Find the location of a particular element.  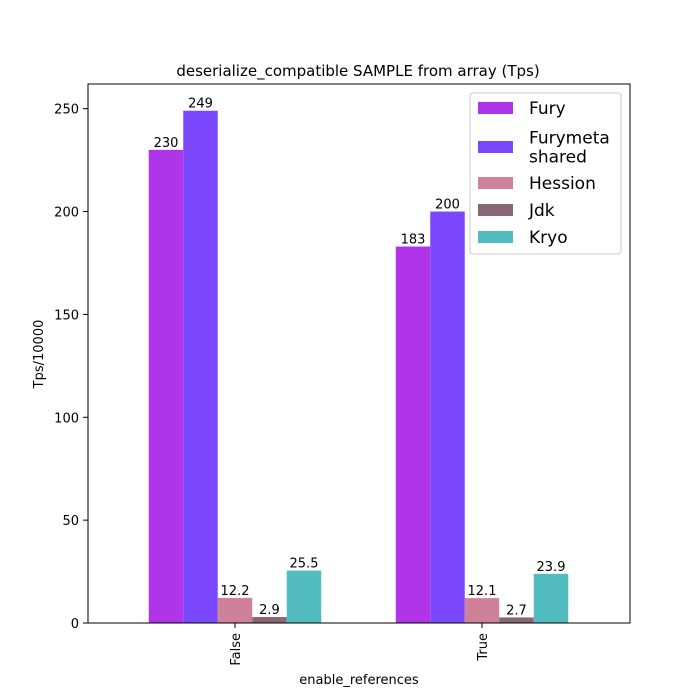

y-axis-label: Tps/10000 is located at coordinates (39, 355).